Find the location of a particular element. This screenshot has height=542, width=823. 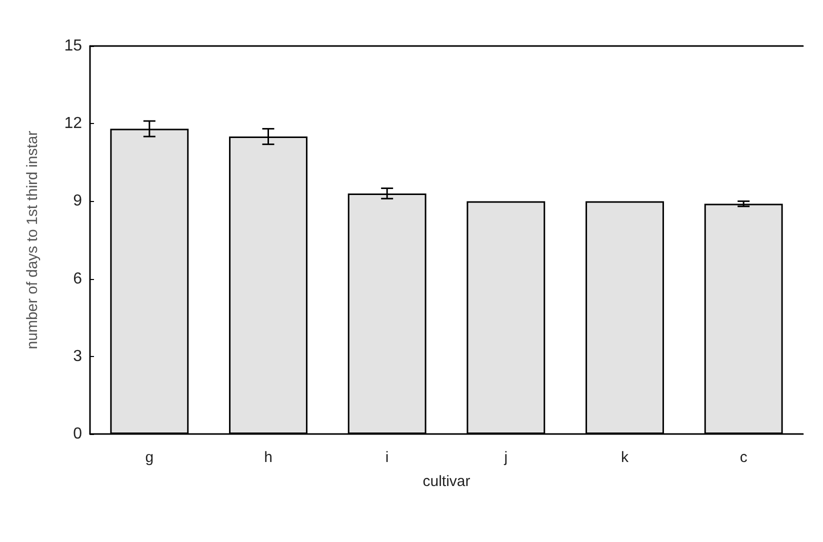

x-tick-label: g is located at coordinates (149, 457).